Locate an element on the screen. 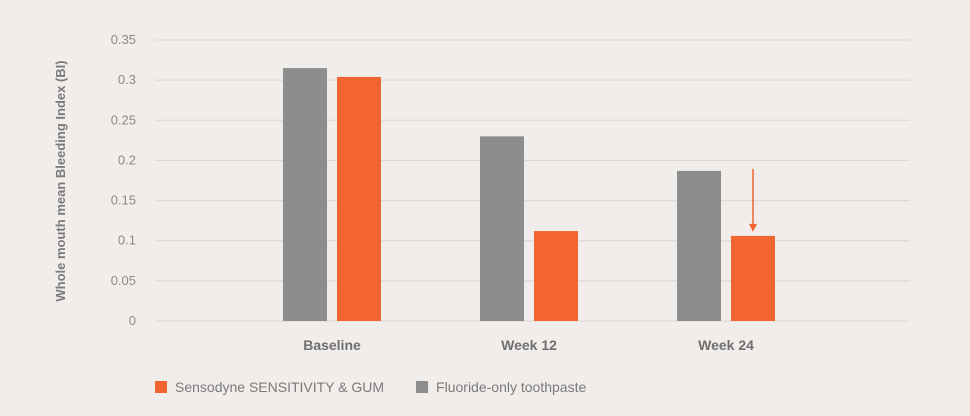  x-category-label: Week 24 is located at coordinates (726, 345).